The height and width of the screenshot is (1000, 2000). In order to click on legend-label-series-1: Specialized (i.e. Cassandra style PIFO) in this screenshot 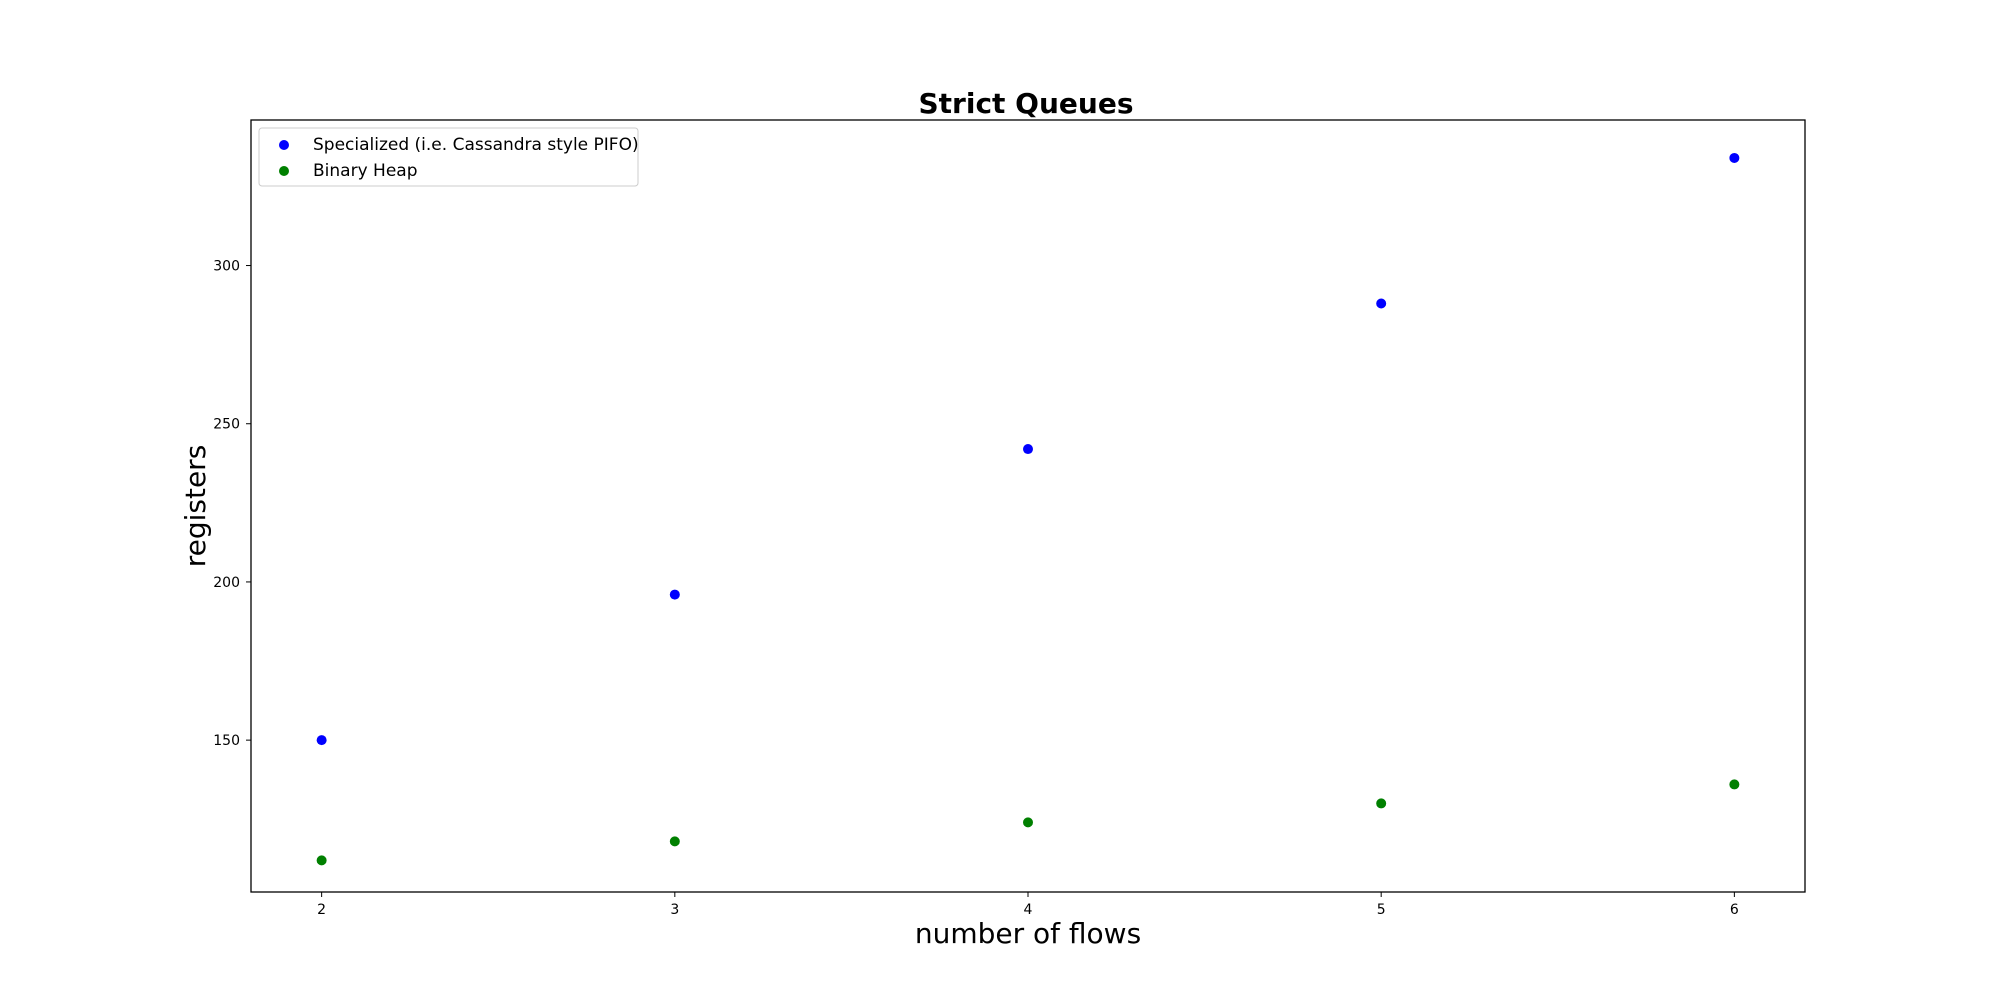, I will do `click(476, 145)`.